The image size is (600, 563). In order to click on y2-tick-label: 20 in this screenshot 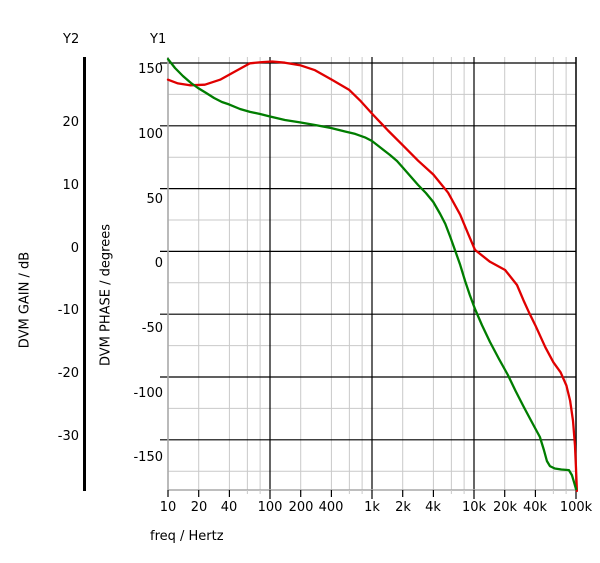, I will do `click(70, 122)`.